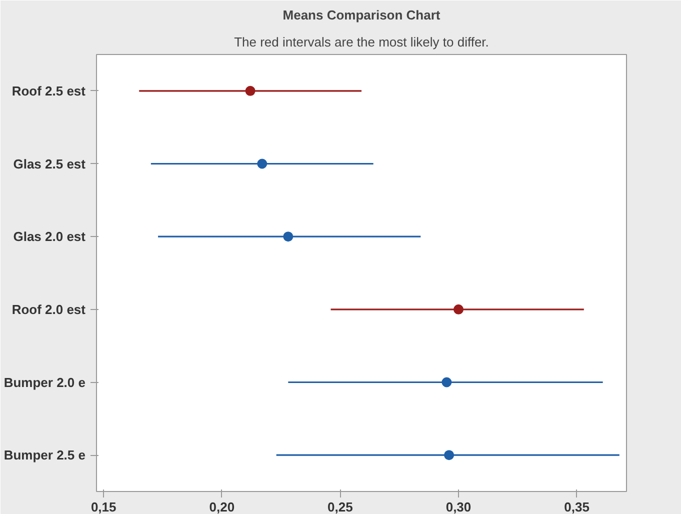 This screenshot has width=681, height=514. Describe the element at coordinates (103, 507) in the screenshot. I see `x-tick-label: 0,15` at that location.